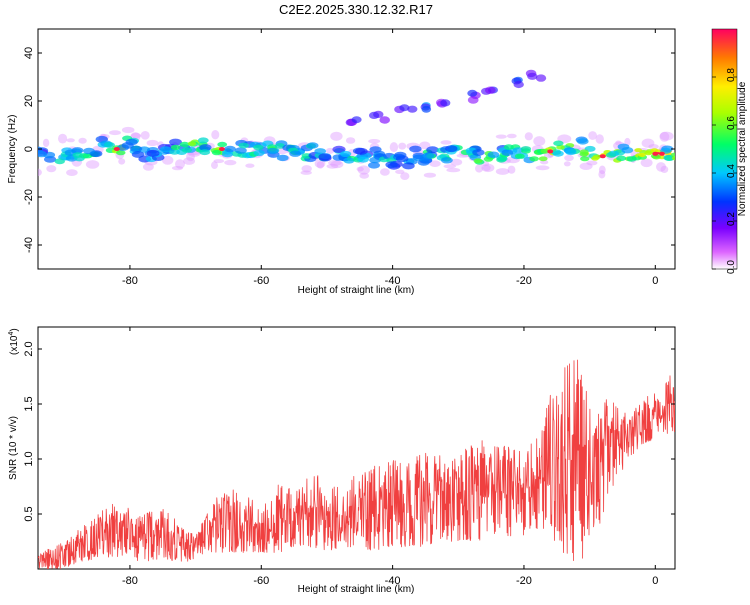 The width and height of the screenshot is (750, 605). I want to click on colorbar-tick-label: 0.4, so click(731, 171).